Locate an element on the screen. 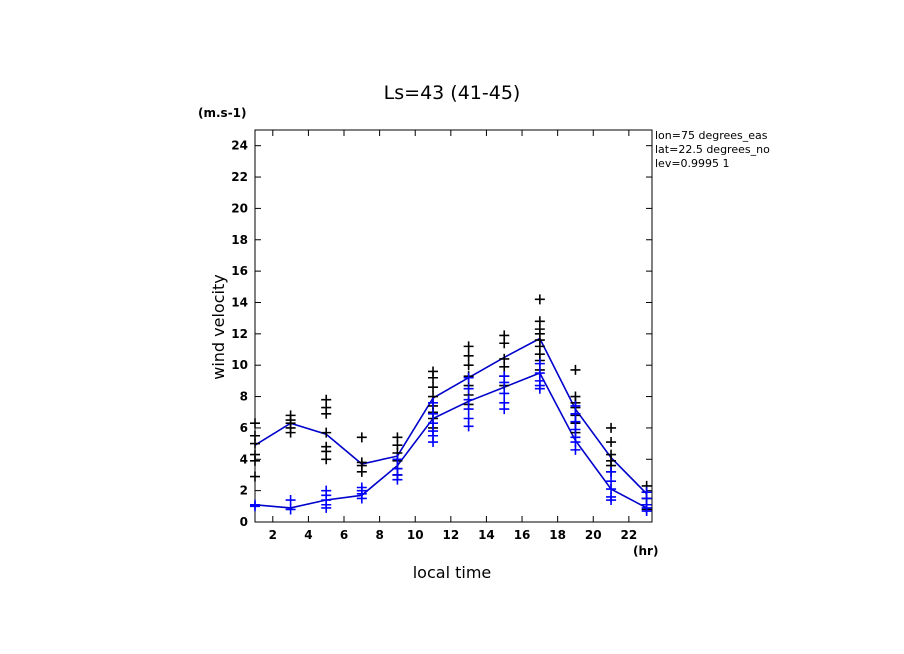  x-tick-label: 10 is located at coordinates (415, 535).